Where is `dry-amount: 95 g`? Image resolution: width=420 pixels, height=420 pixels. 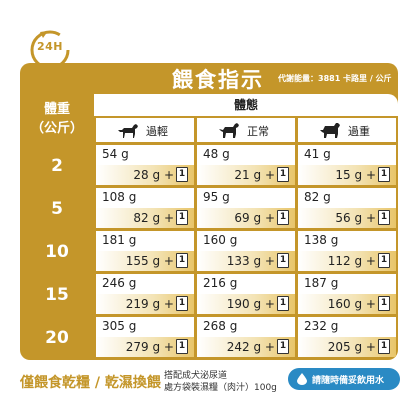
dry-amount: 95 g is located at coordinates (216, 197).